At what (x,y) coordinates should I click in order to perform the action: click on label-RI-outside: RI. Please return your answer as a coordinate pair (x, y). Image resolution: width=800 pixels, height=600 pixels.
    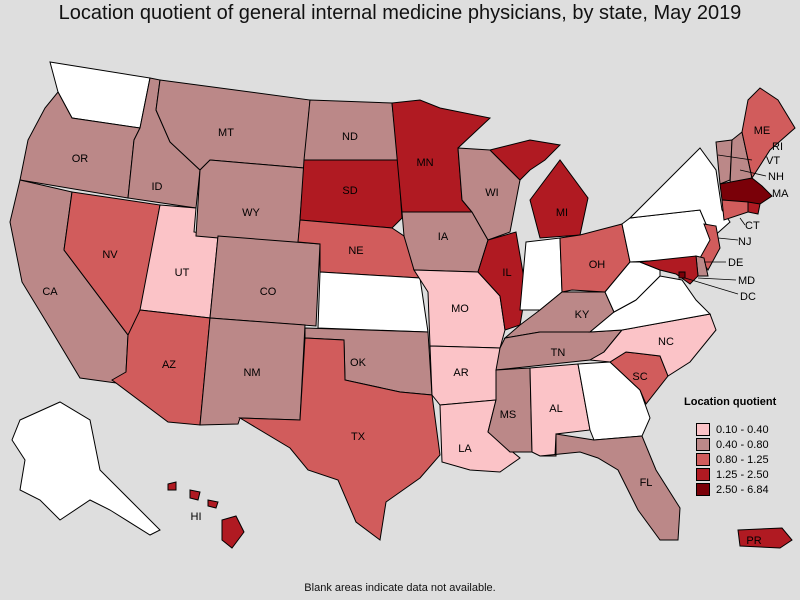
    Looking at the image, I should click on (777, 147).